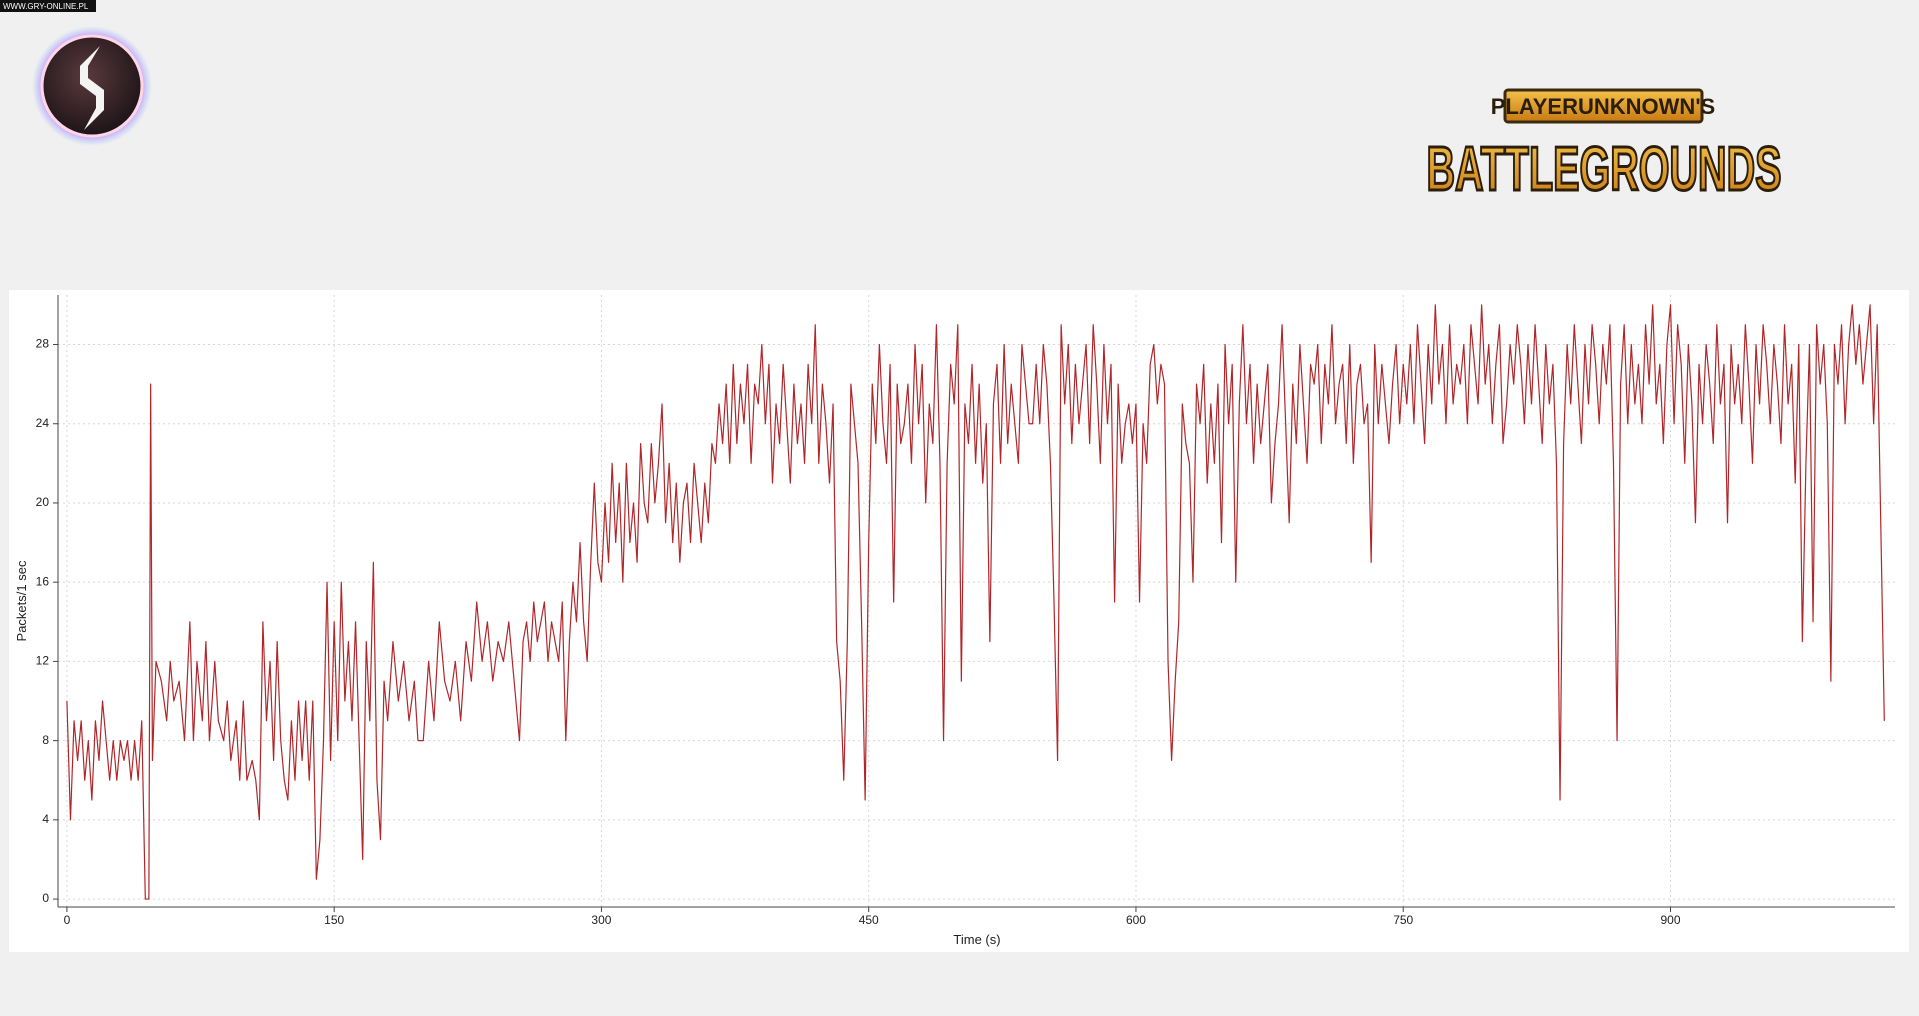  What do you see at coordinates (43, 661) in the screenshot?
I see `y-tick-label: 12` at bounding box center [43, 661].